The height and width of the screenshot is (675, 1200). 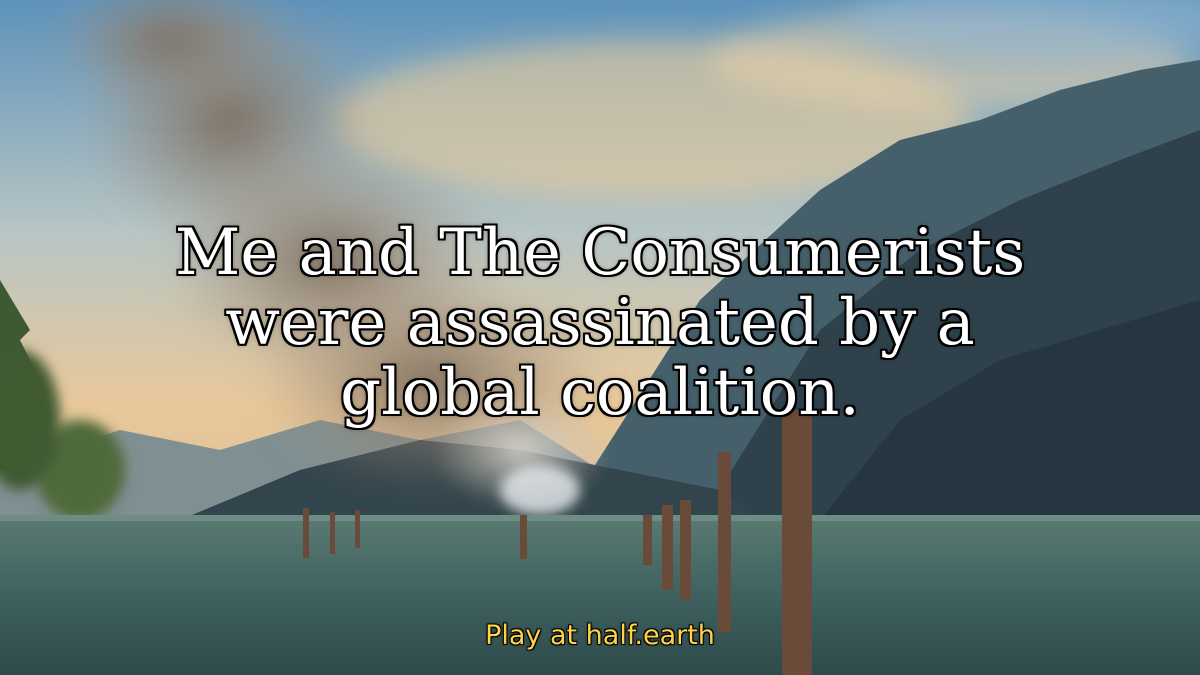 I want to click on headline-line-2: were assassinated by a, so click(x=600, y=323).